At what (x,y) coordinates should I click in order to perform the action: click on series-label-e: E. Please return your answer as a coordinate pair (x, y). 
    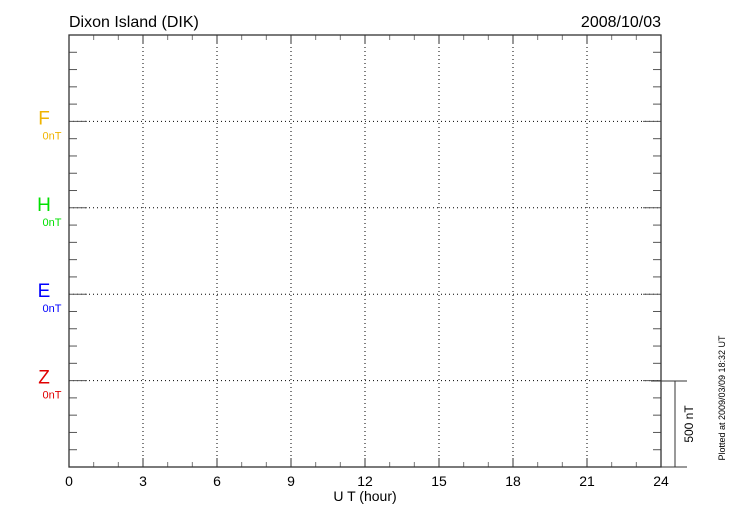
    Looking at the image, I should click on (44, 291).